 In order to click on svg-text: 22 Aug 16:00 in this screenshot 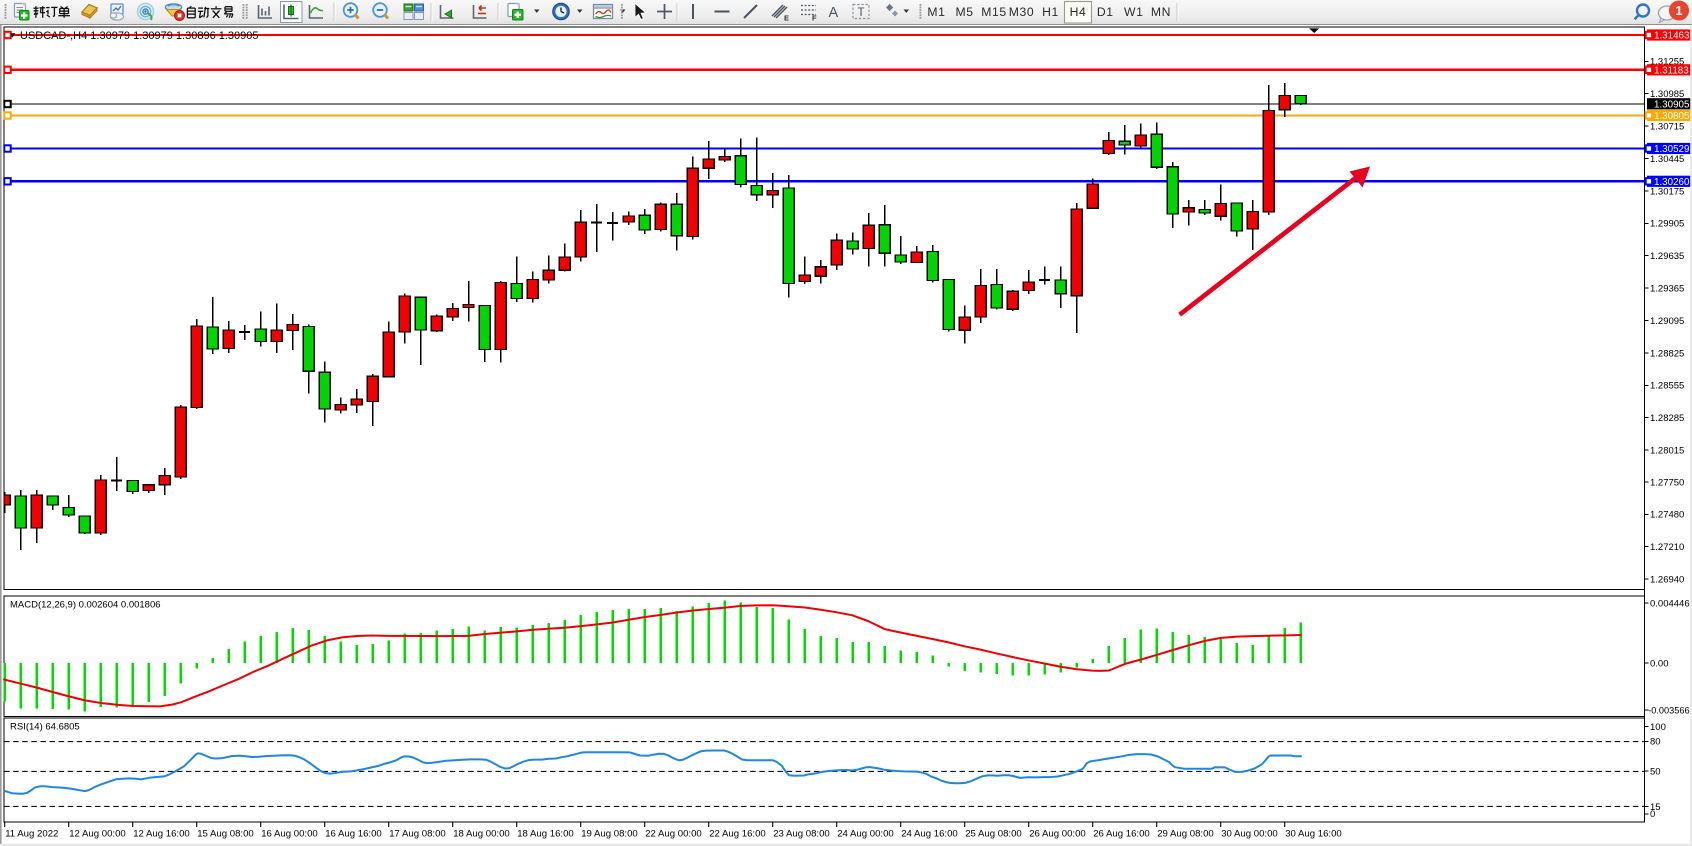, I will do `click(737, 834)`.